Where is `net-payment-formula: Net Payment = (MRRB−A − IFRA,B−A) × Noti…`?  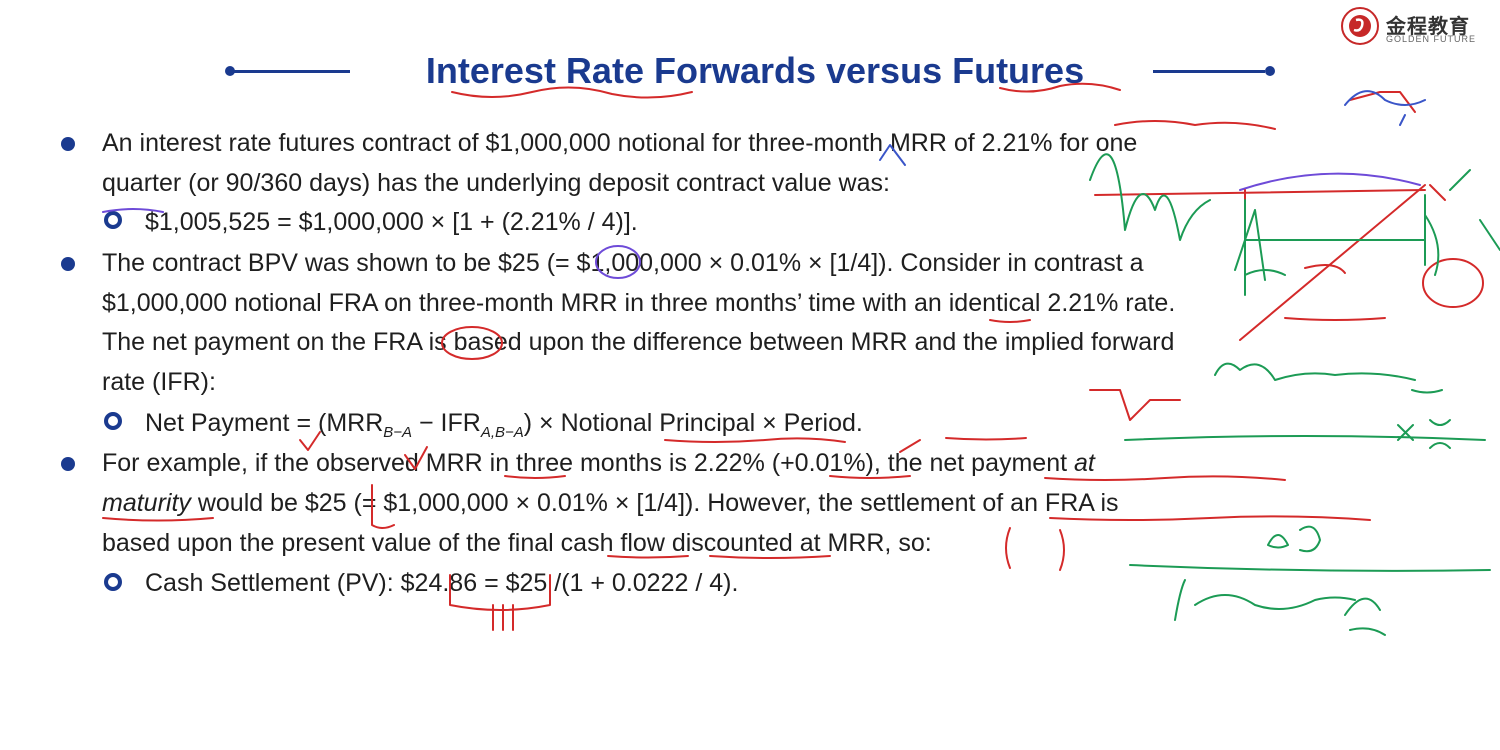
net-payment-formula: Net Payment = (MRRB−A − IFRA,B−A) × Noti… is located at coordinates (504, 428).